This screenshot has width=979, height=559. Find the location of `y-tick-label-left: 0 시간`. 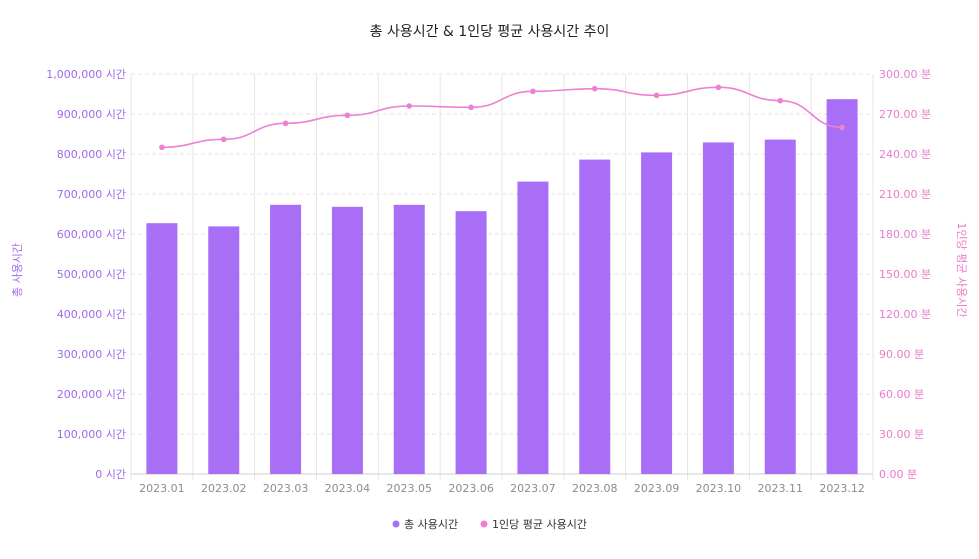

y-tick-label-left: 0 시간 is located at coordinates (110, 474).